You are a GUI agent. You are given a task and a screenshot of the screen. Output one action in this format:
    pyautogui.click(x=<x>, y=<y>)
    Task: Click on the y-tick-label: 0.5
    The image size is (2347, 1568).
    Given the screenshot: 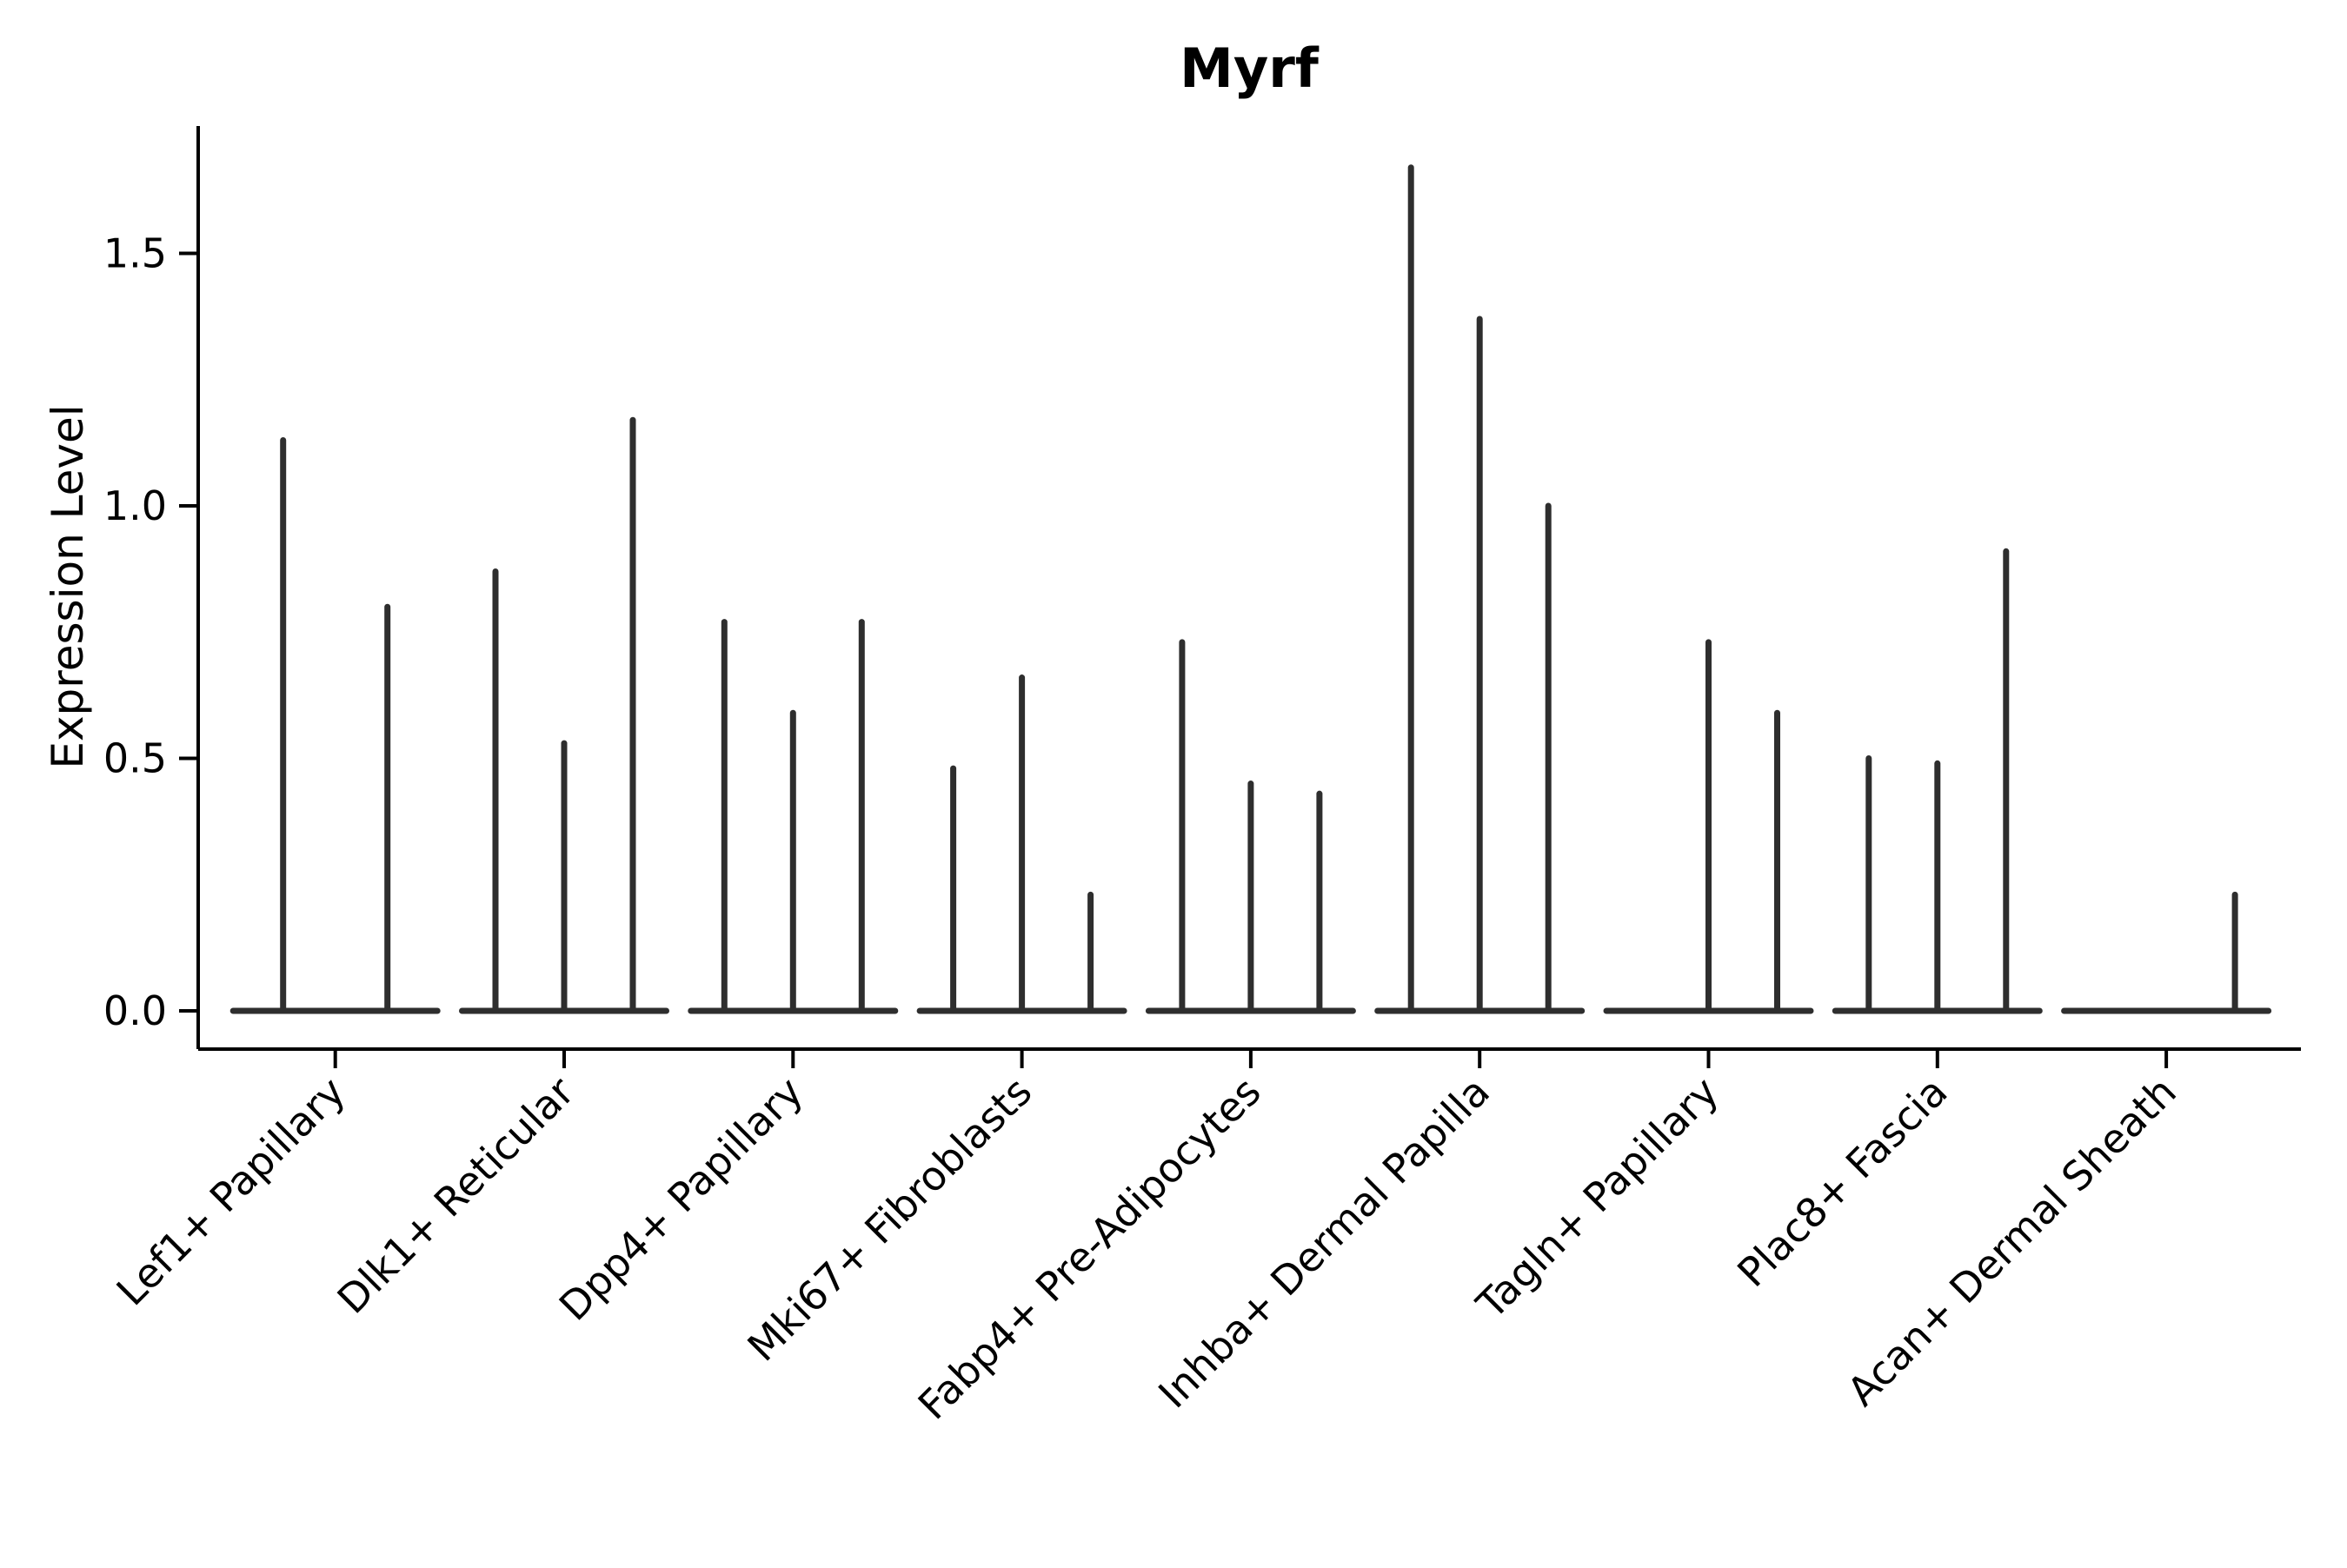 What is the action you would take?
    pyautogui.click(x=135, y=758)
    